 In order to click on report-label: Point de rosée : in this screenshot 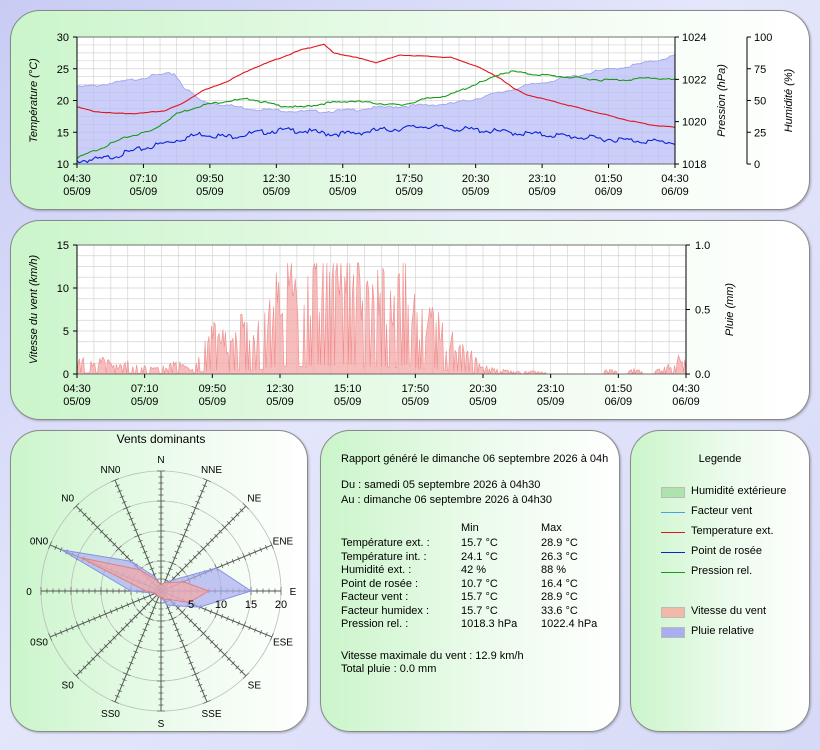, I will do `click(380, 583)`.